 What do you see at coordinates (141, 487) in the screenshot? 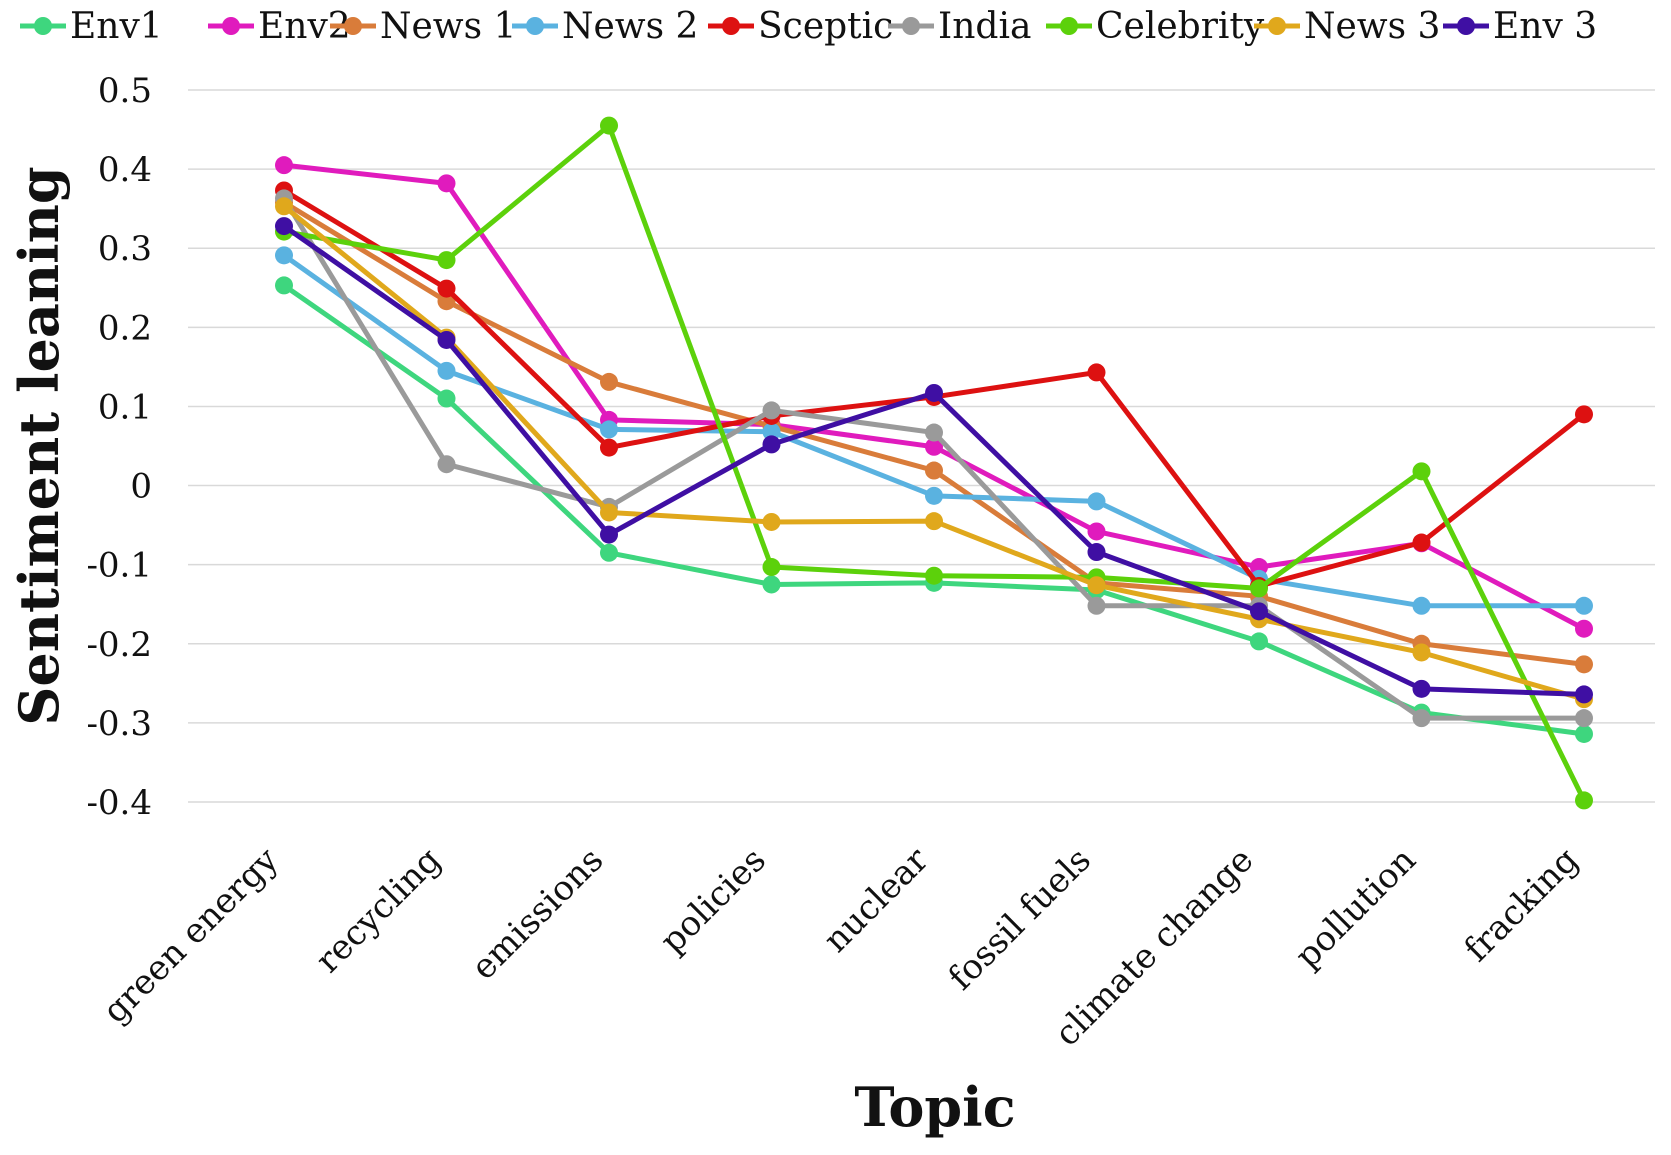
I see `y-tick-label: 0` at bounding box center [141, 487].